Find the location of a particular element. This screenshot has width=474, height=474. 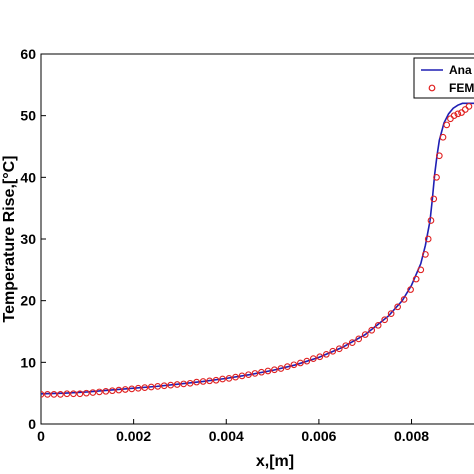

y-axis-ticks: 0 10 20 30 40 50 60 is located at coordinates (33, 239).